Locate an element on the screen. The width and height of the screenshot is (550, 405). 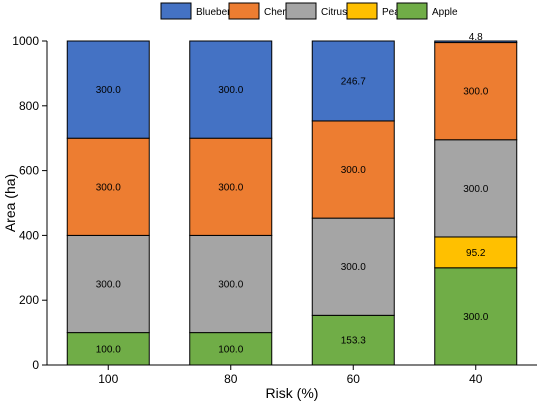
legend-label: Cherry is located at coordinates (279, 12).